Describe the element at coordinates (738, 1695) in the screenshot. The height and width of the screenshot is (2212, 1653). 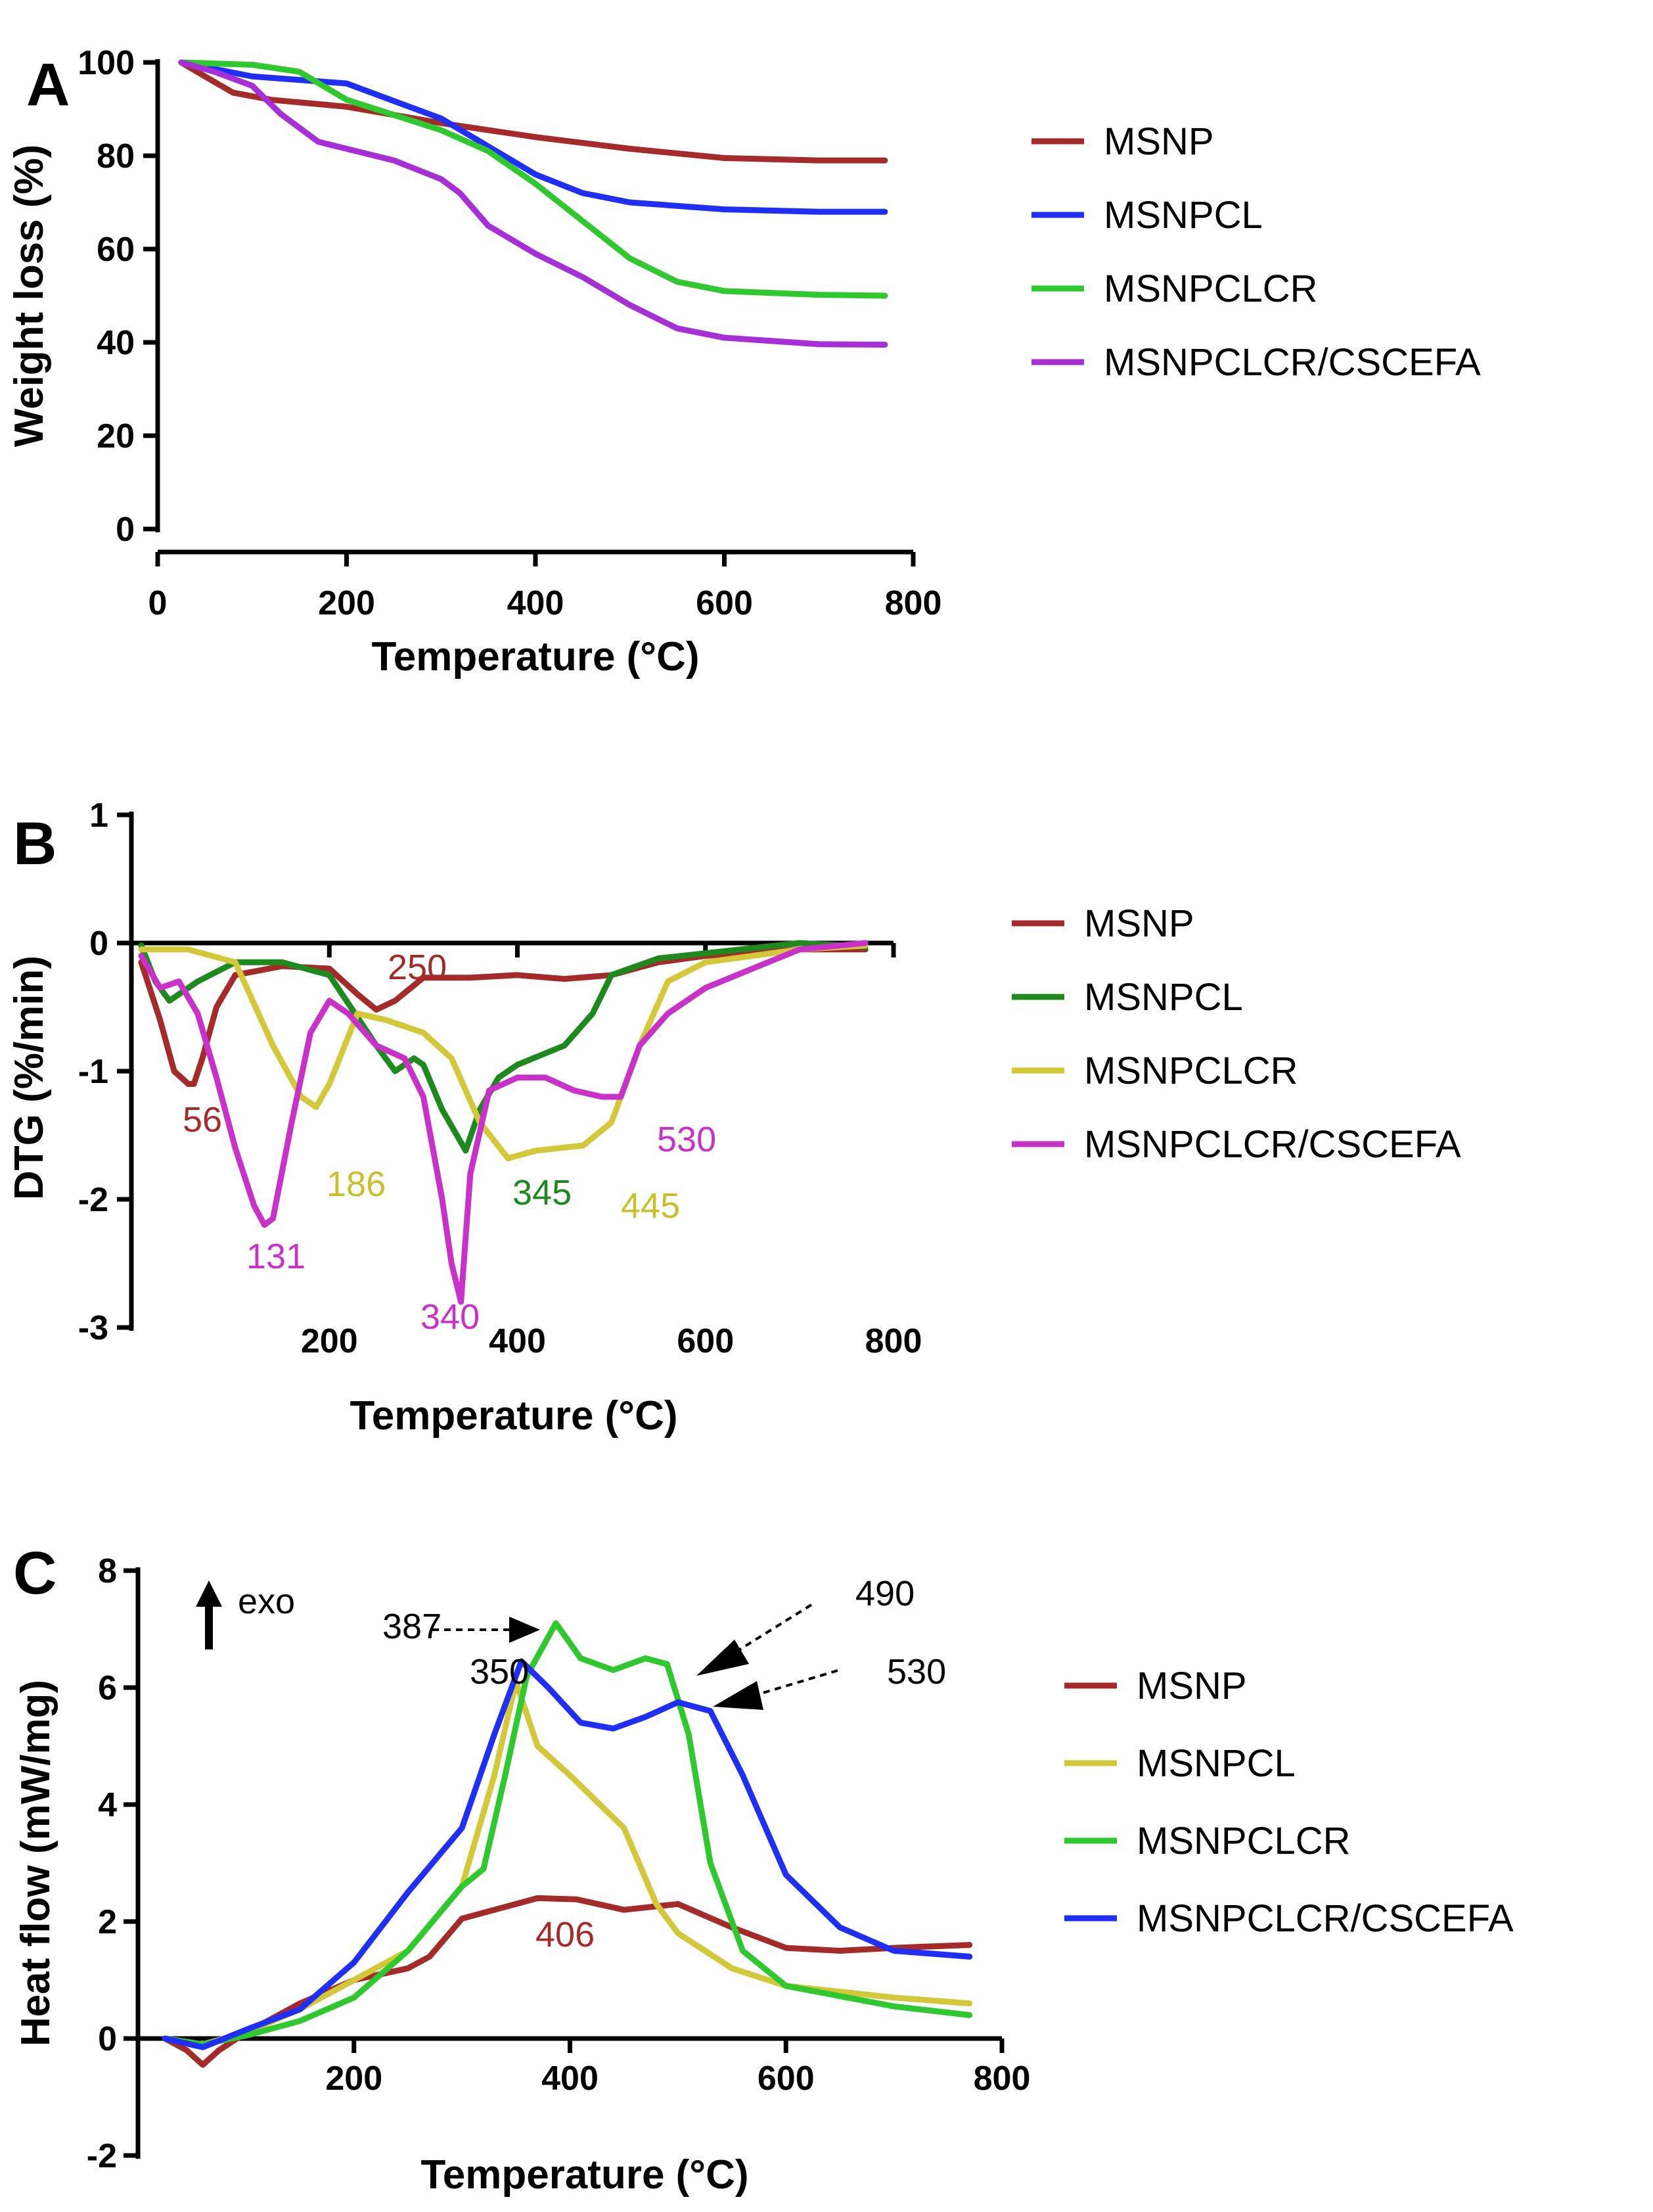
I see `arrow-530-icon` at that location.